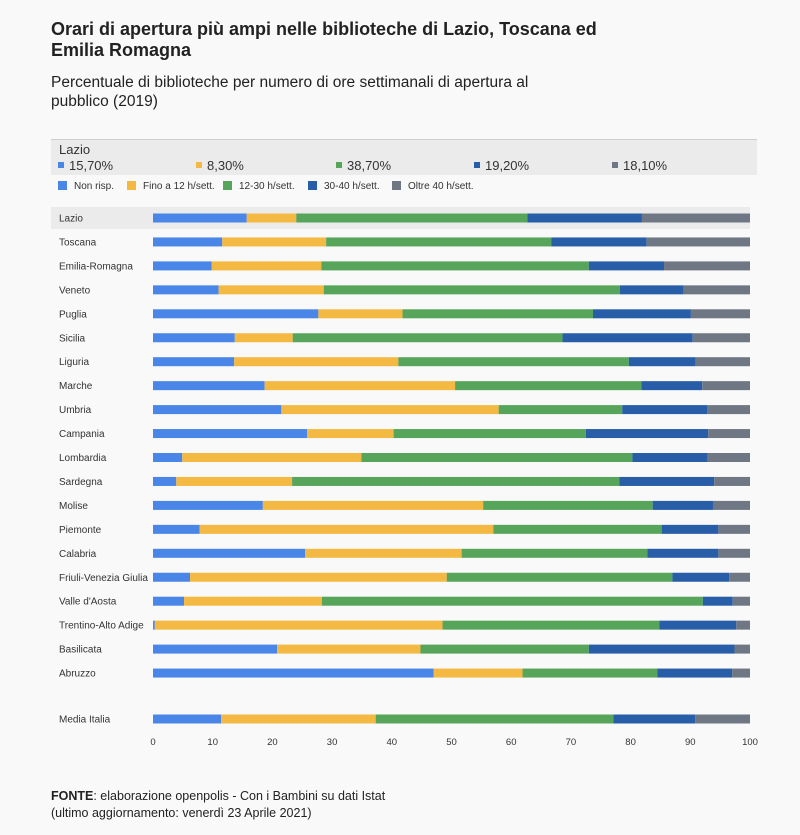 The height and width of the screenshot is (835, 800). What do you see at coordinates (259, 186) in the screenshot?
I see `legend-item-12-30: 12-30 h/sett.` at bounding box center [259, 186].